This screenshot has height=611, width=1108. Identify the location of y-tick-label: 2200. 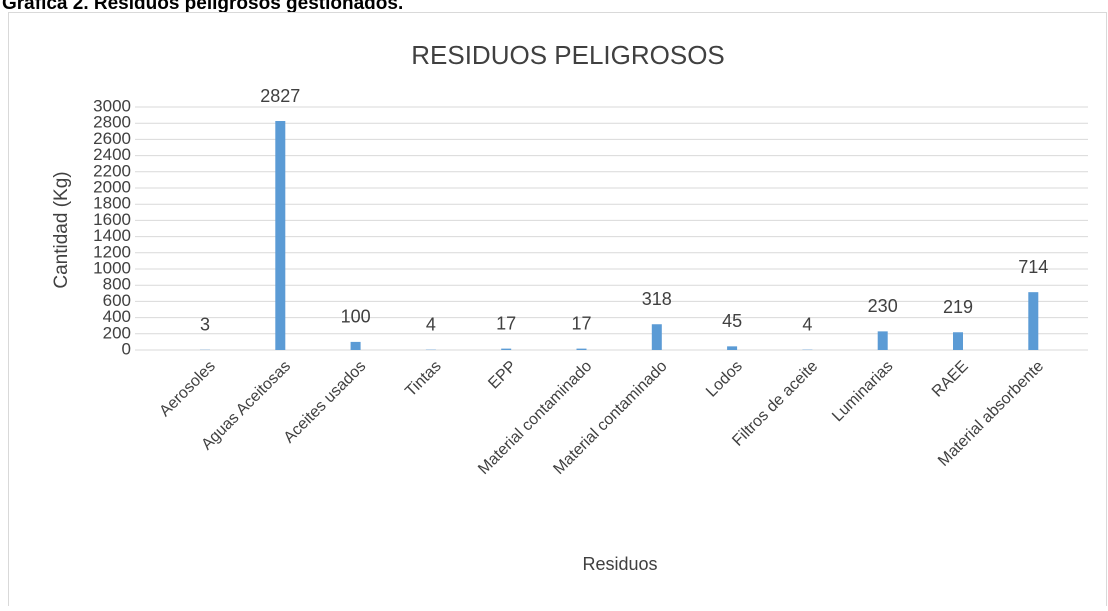
(112, 170).